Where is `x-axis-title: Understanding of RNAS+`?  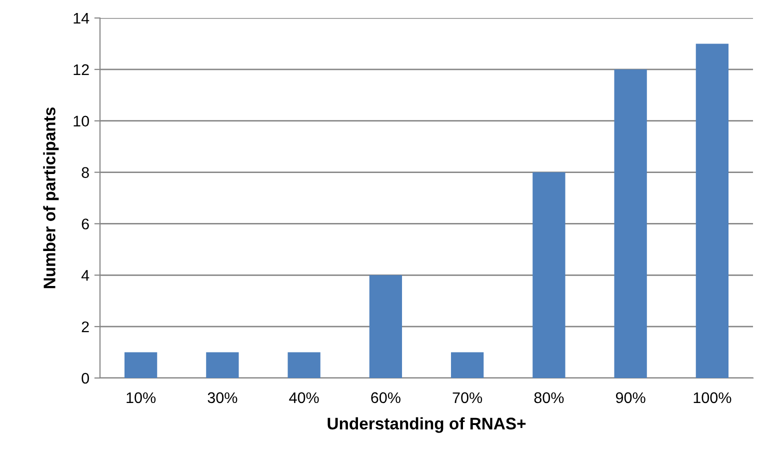
x-axis-title: Understanding of RNAS+ is located at coordinates (427, 425).